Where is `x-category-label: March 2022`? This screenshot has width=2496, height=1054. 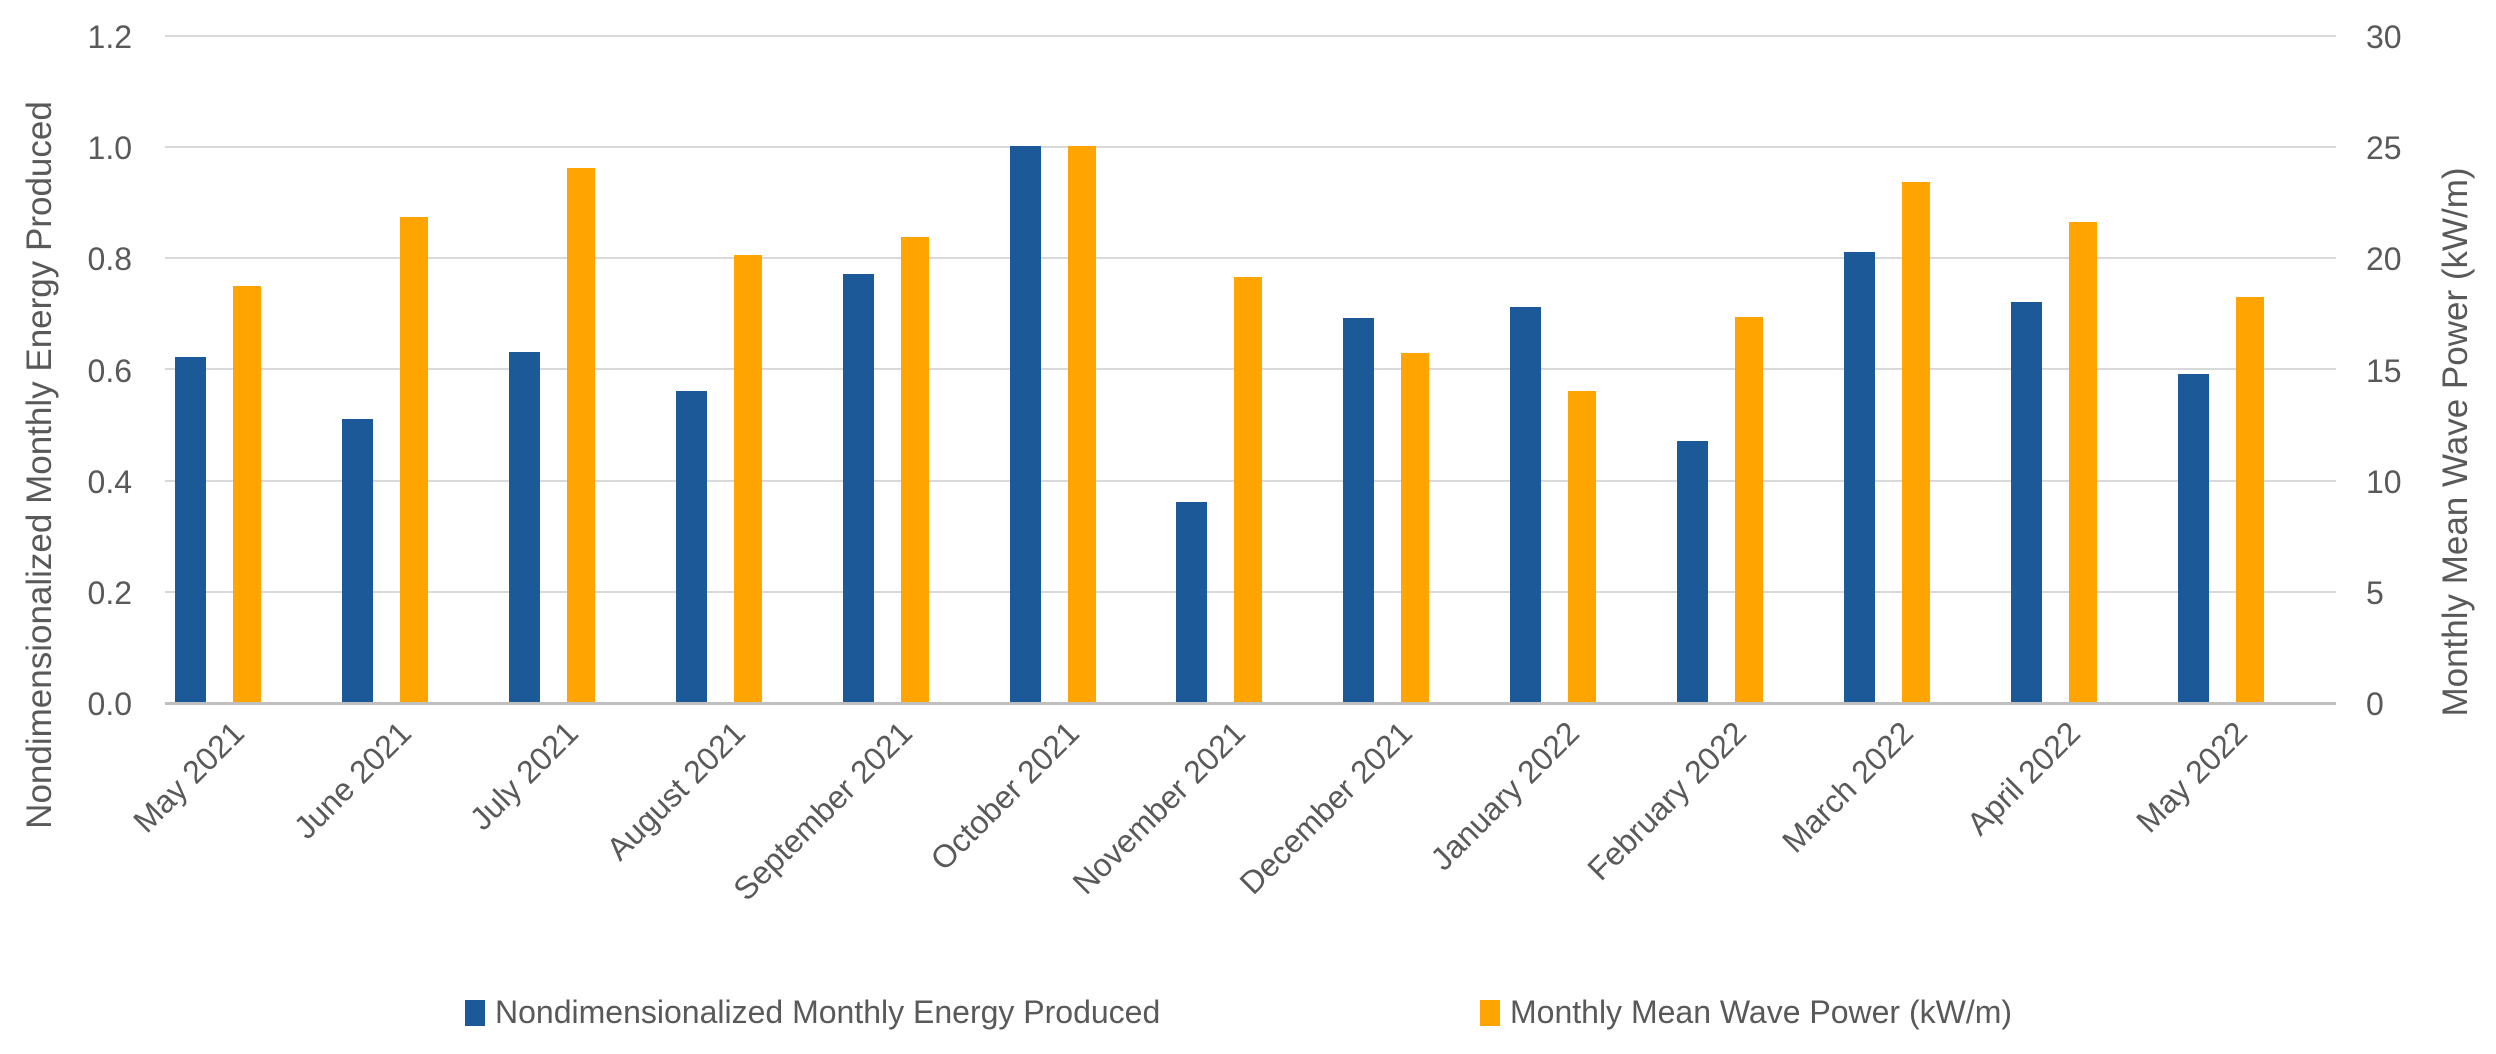 x-category-label: March 2022 is located at coordinates (1848, 787).